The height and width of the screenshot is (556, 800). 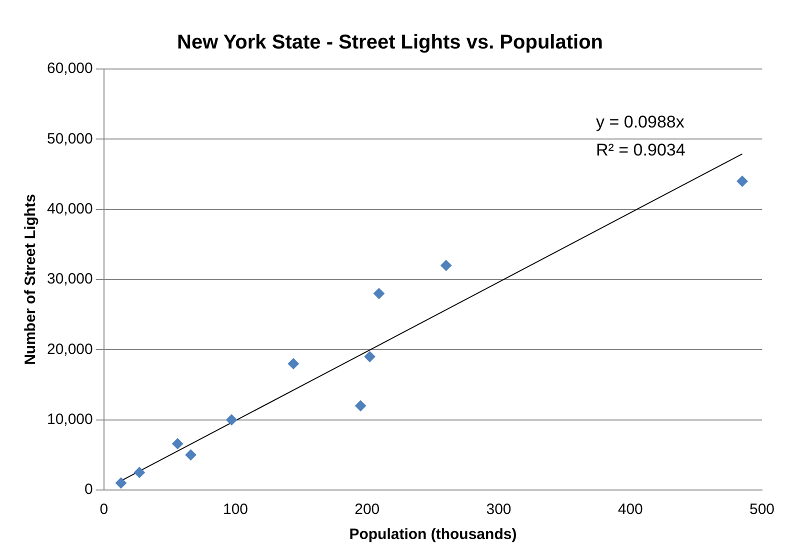 I want to click on y-axis-title: Number of Street Lights, so click(x=31, y=279).